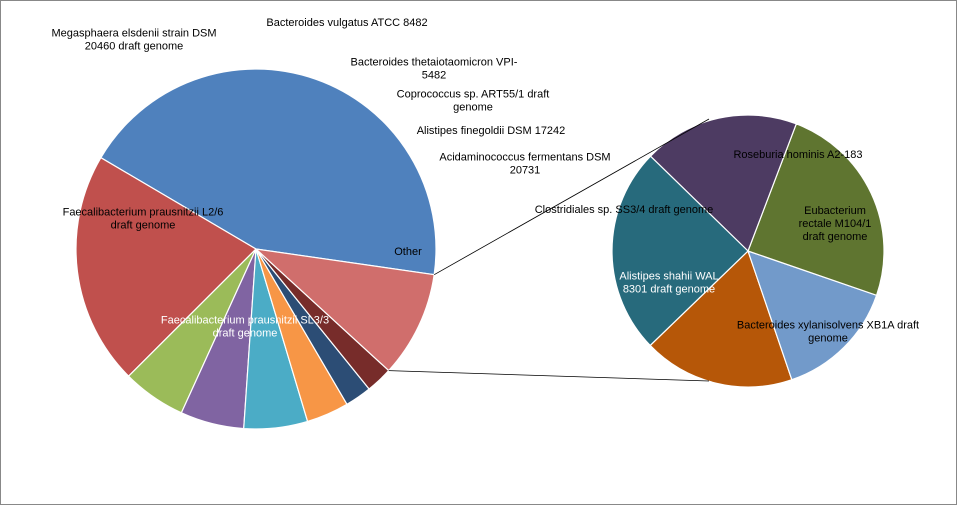 Image resolution: width=957 pixels, height=505 pixels. What do you see at coordinates (491, 131) in the screenshot?
I see `main-pie-slice-label-6: Alistipes finegoldii DSM 17242` at bounding box center [491, 131].